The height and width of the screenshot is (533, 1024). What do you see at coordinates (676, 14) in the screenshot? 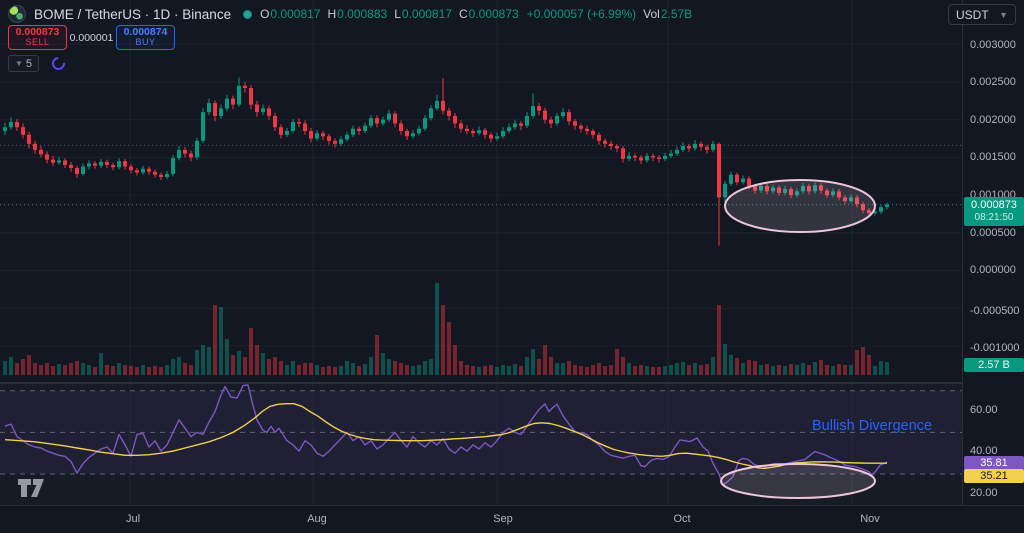
I see `vol-value: 2.57B` at bounding box center [676, 14].